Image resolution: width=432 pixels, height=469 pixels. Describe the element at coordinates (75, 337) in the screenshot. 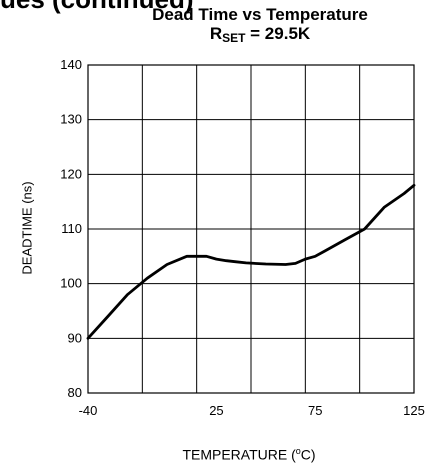

I see `y-tick-label: 90` at that location.